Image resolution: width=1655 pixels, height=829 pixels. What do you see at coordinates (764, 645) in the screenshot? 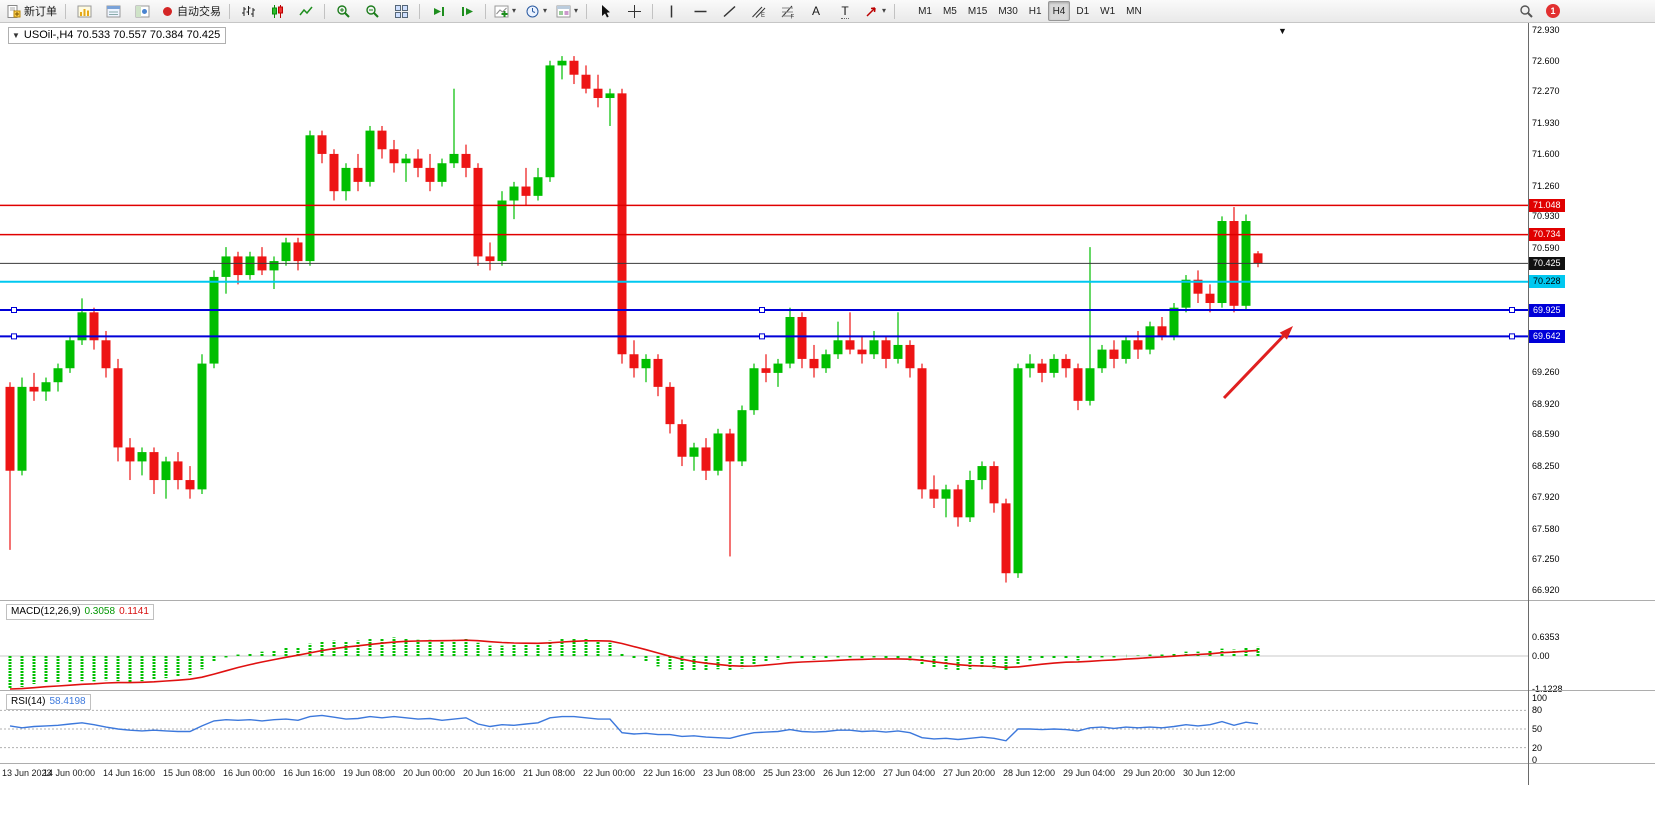
I see `macd-panel: MACD(12,26,9) 0.3058 0.1141` at bounding box center [764, 645].